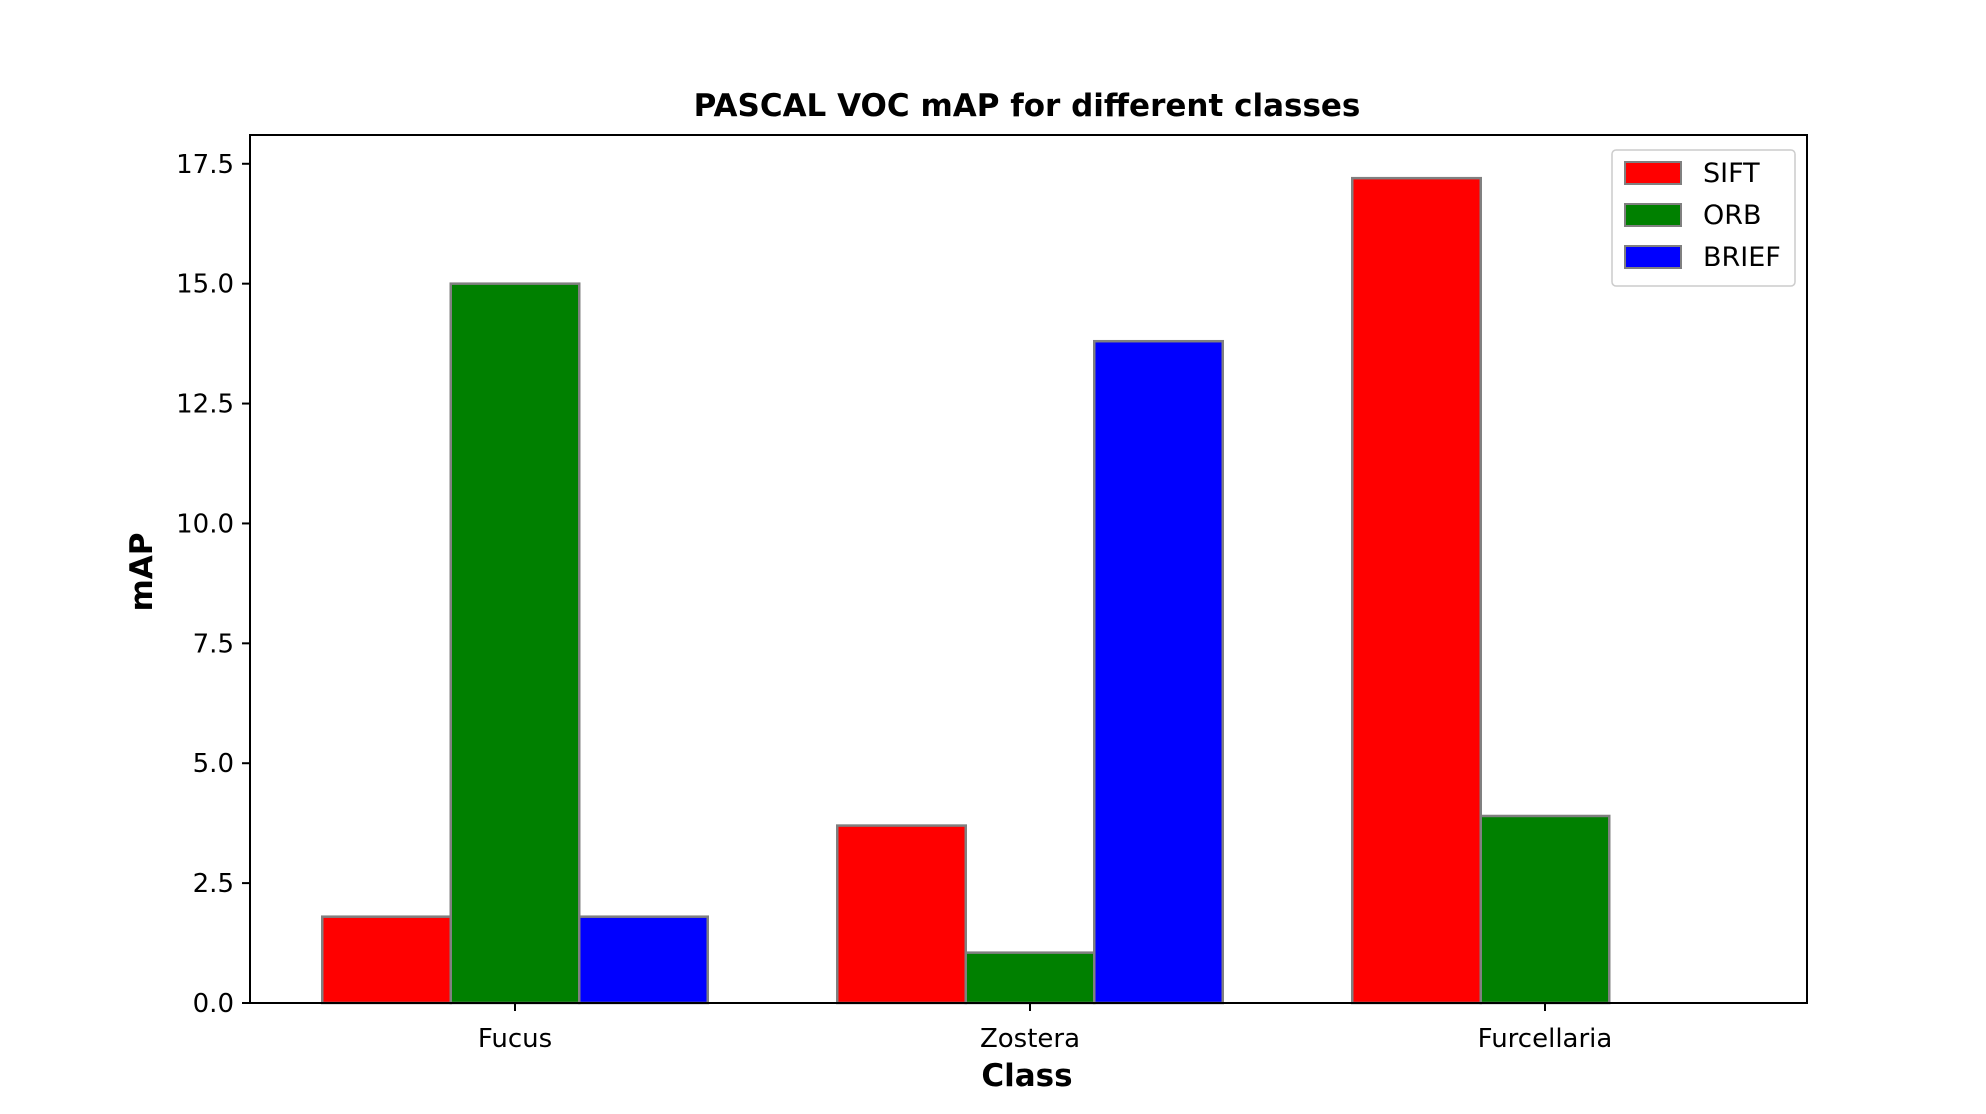 This screenshot has width=1986, height=1114. Describe the element at coordinates (1732, 215) in the screenshot. I see `legend-label-orb: ORB` at that location.